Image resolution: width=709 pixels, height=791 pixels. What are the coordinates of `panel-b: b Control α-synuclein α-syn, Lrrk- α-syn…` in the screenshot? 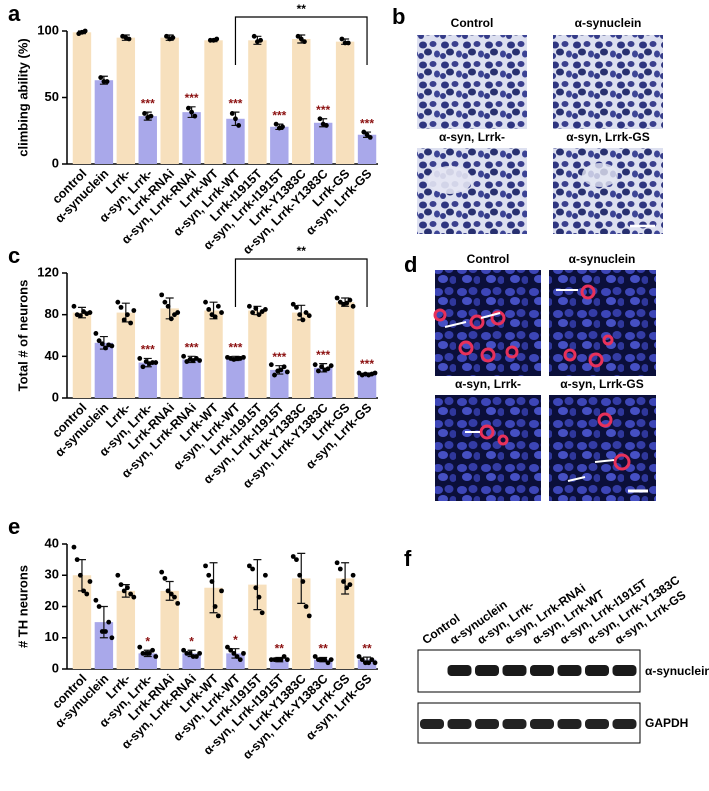 It's located at (527, 119).